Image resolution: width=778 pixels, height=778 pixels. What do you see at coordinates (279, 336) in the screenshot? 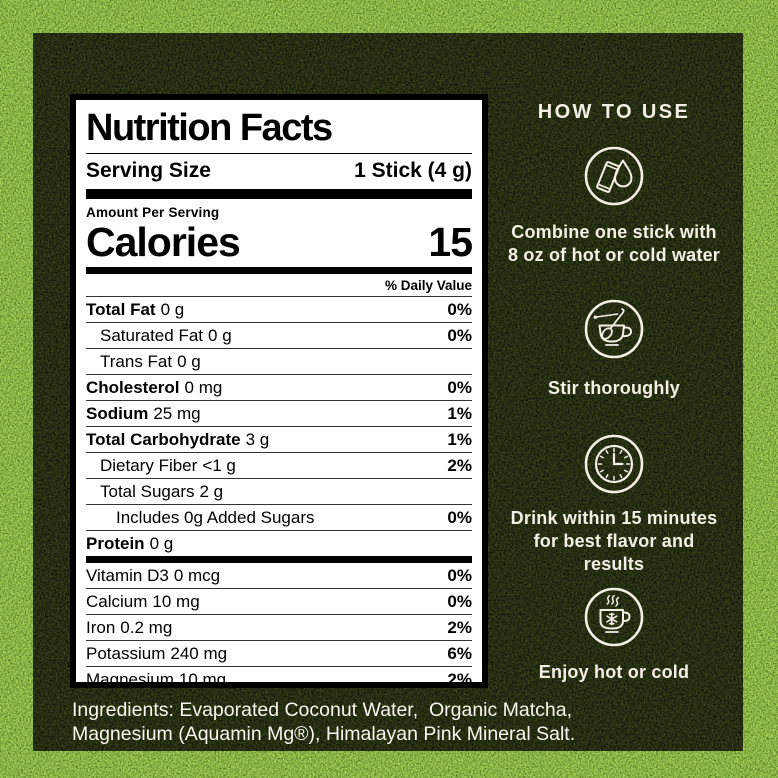
I see `nutrient-row-saturated-fat: Saturated Fat 0 g 0%` at bounding box center [279, 336].